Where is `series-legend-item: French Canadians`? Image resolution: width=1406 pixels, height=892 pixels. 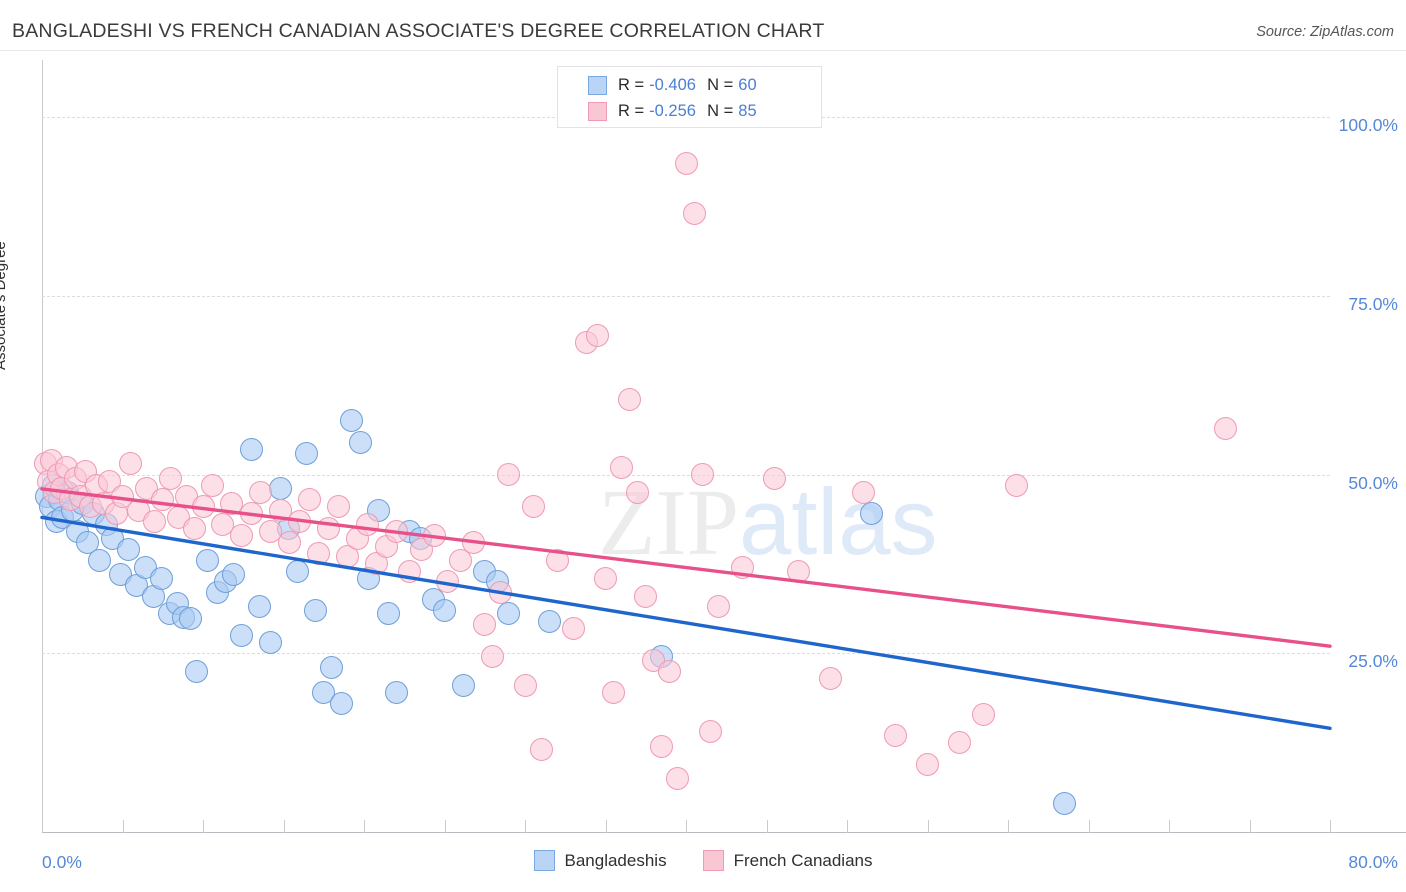 series-legend-item: French Canadians is located at coordinates (787, 860).